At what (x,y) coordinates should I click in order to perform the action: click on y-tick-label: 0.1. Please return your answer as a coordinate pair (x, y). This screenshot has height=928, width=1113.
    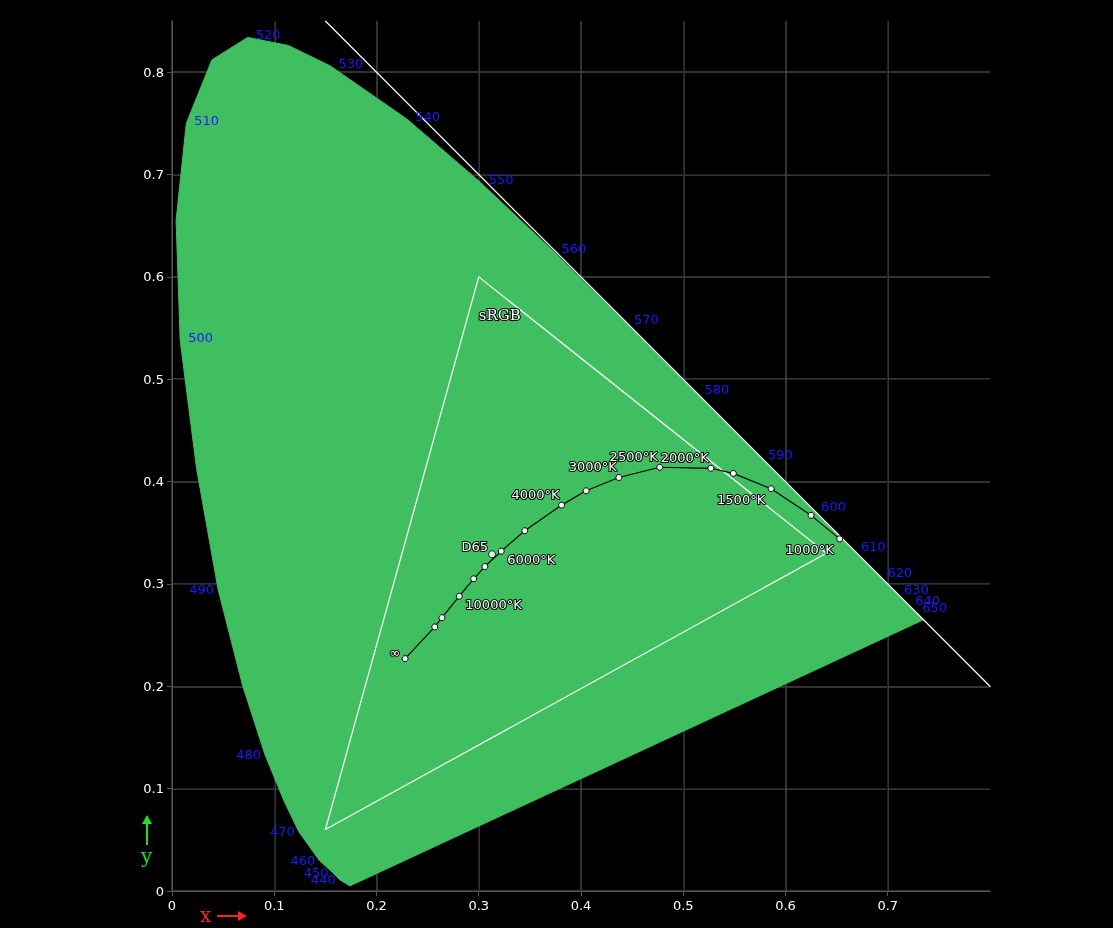
    Looking at the image, I should click on (153, 789).